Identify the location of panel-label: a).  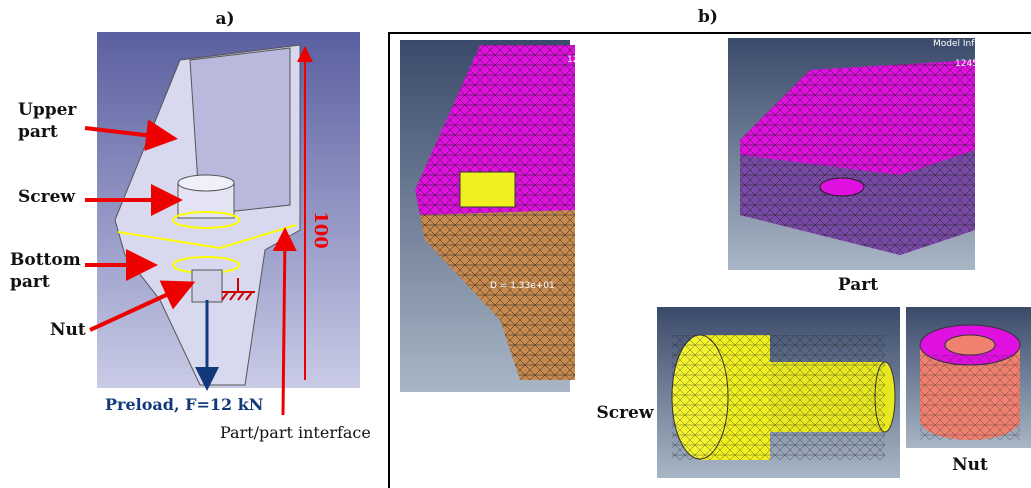
(224, 19).